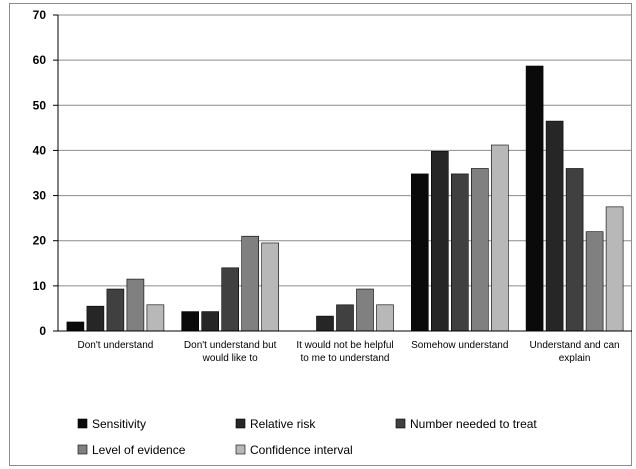  What do you see at coordinates (40, 241) in the screenshot?
I see `y-tick-label: 20` at bounding box center [40, 241].